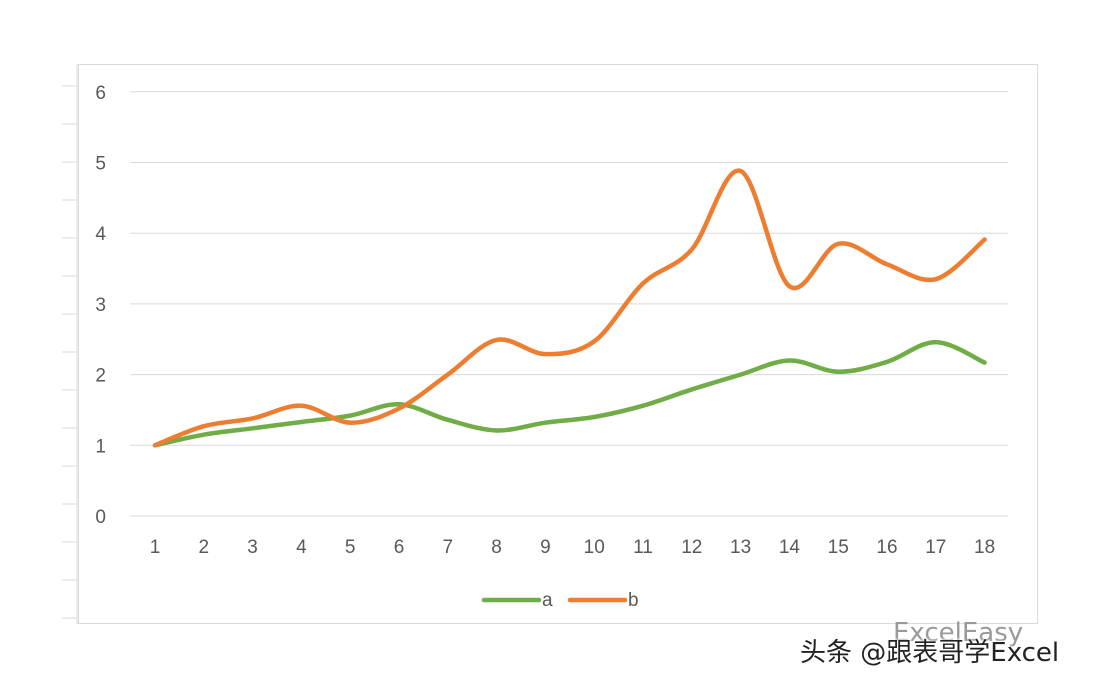 The image size is (1100, 684). I want to click on x-tick-label: 6, so click(399, 547).